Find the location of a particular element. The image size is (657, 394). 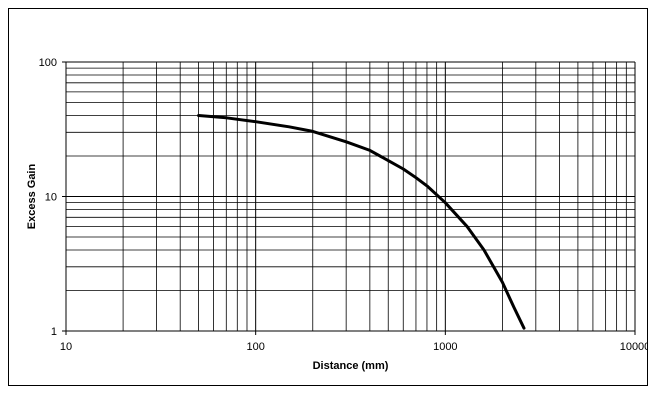

x-tick-label: 10000 is located at coordinates (633, 347).